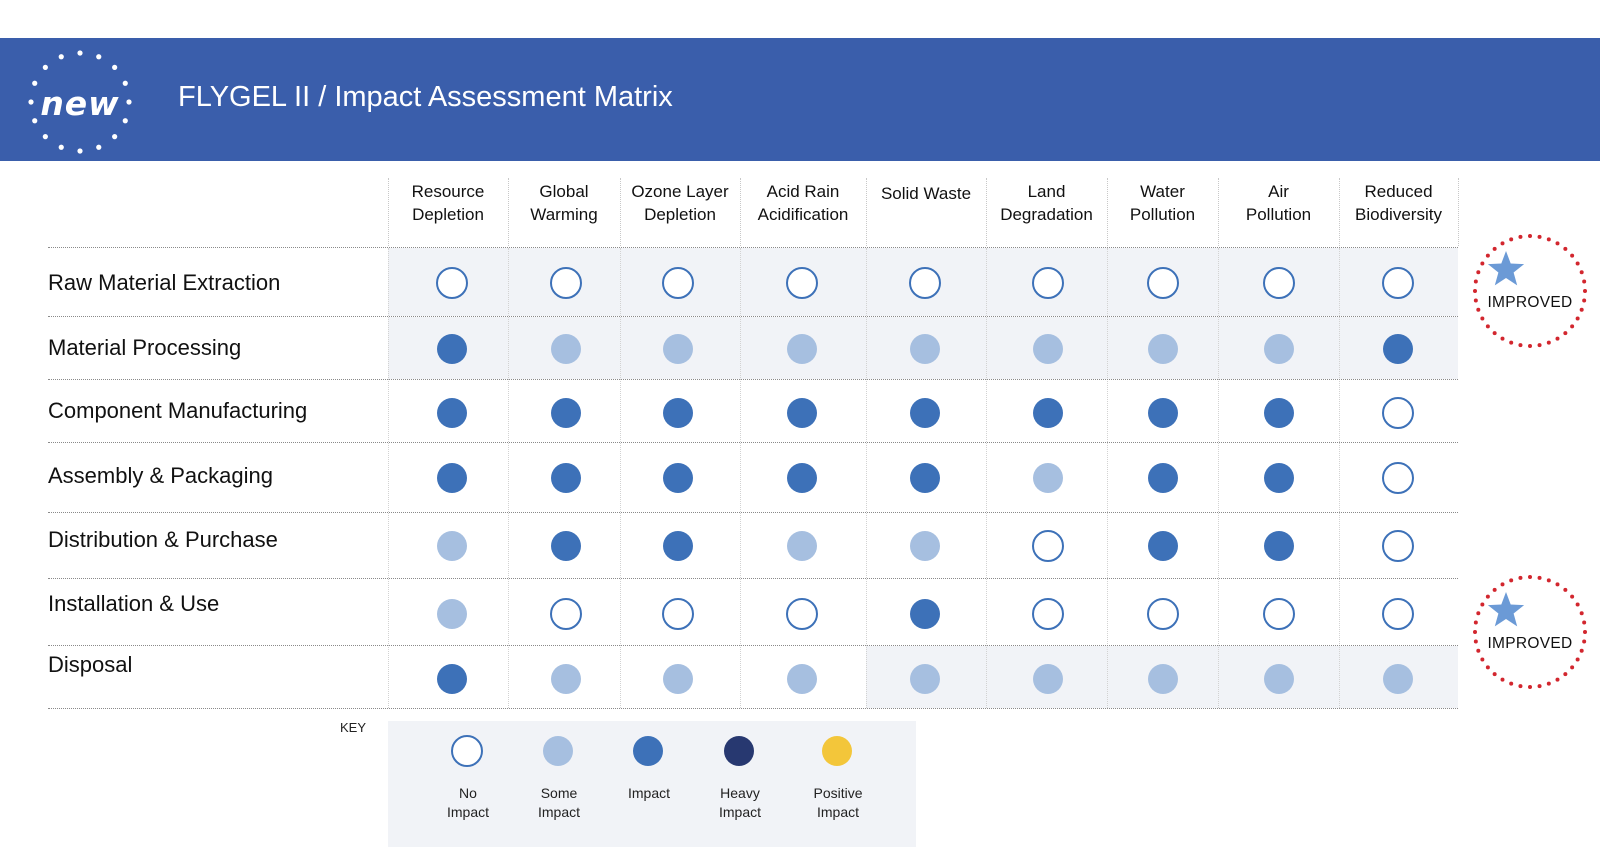 This screenshot has width=1600, height=867. I want to click on column-header-line: Depletion, so click(448, 214).